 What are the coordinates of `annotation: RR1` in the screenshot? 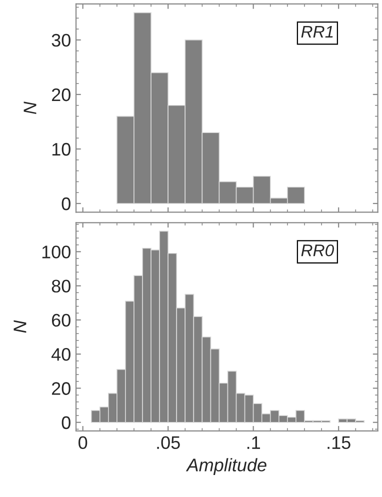 It's located at (317, 32).